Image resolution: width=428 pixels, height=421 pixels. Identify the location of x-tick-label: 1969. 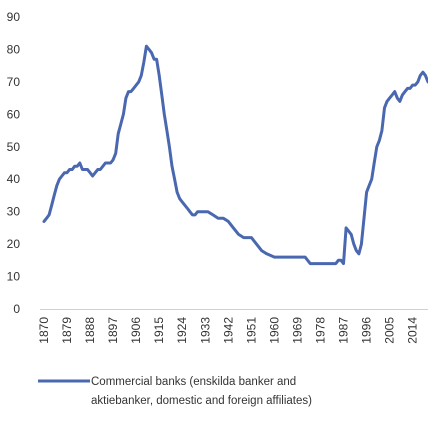
(297, 330).